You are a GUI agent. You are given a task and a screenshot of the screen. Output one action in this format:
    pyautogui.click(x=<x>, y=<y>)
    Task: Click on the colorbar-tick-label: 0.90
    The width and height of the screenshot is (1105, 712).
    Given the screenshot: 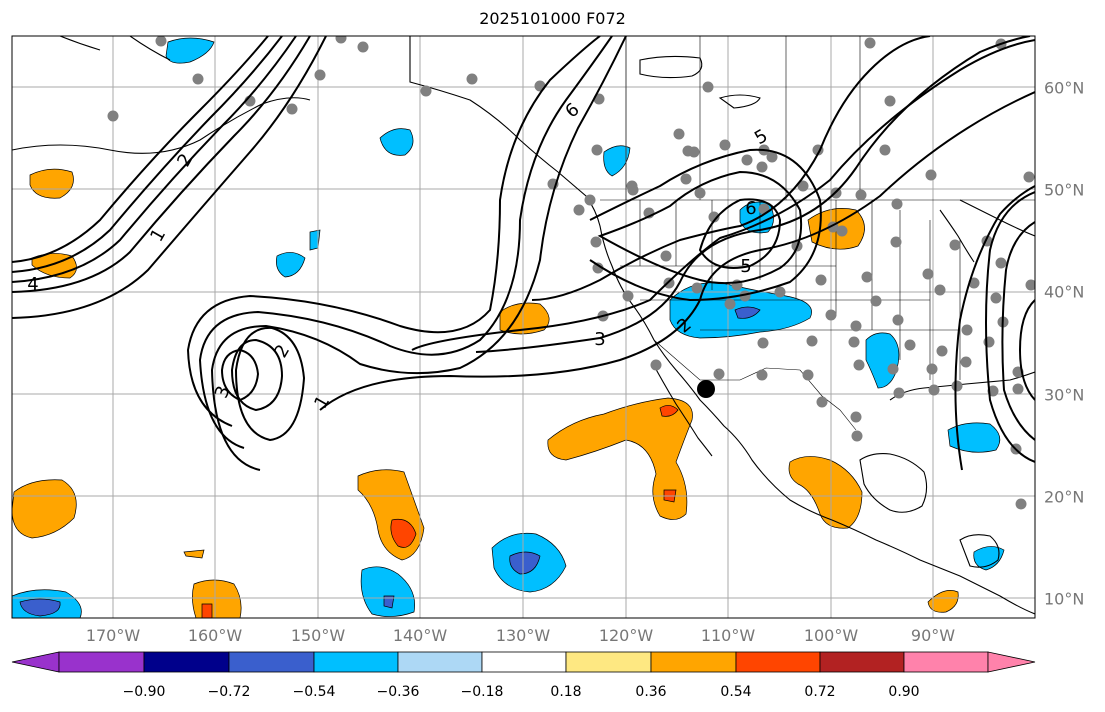 What is the action you would take?
    pyautogui.click(x=904, y=692)
    